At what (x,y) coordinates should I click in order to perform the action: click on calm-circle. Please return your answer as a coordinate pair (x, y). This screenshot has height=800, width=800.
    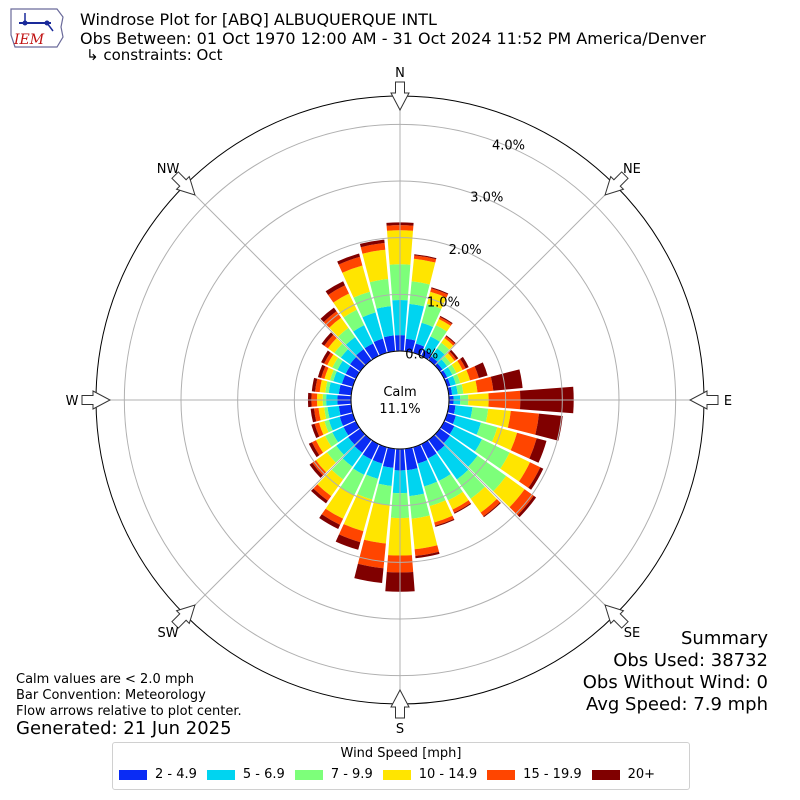
    Looking at the image, I should click on (400, 400).